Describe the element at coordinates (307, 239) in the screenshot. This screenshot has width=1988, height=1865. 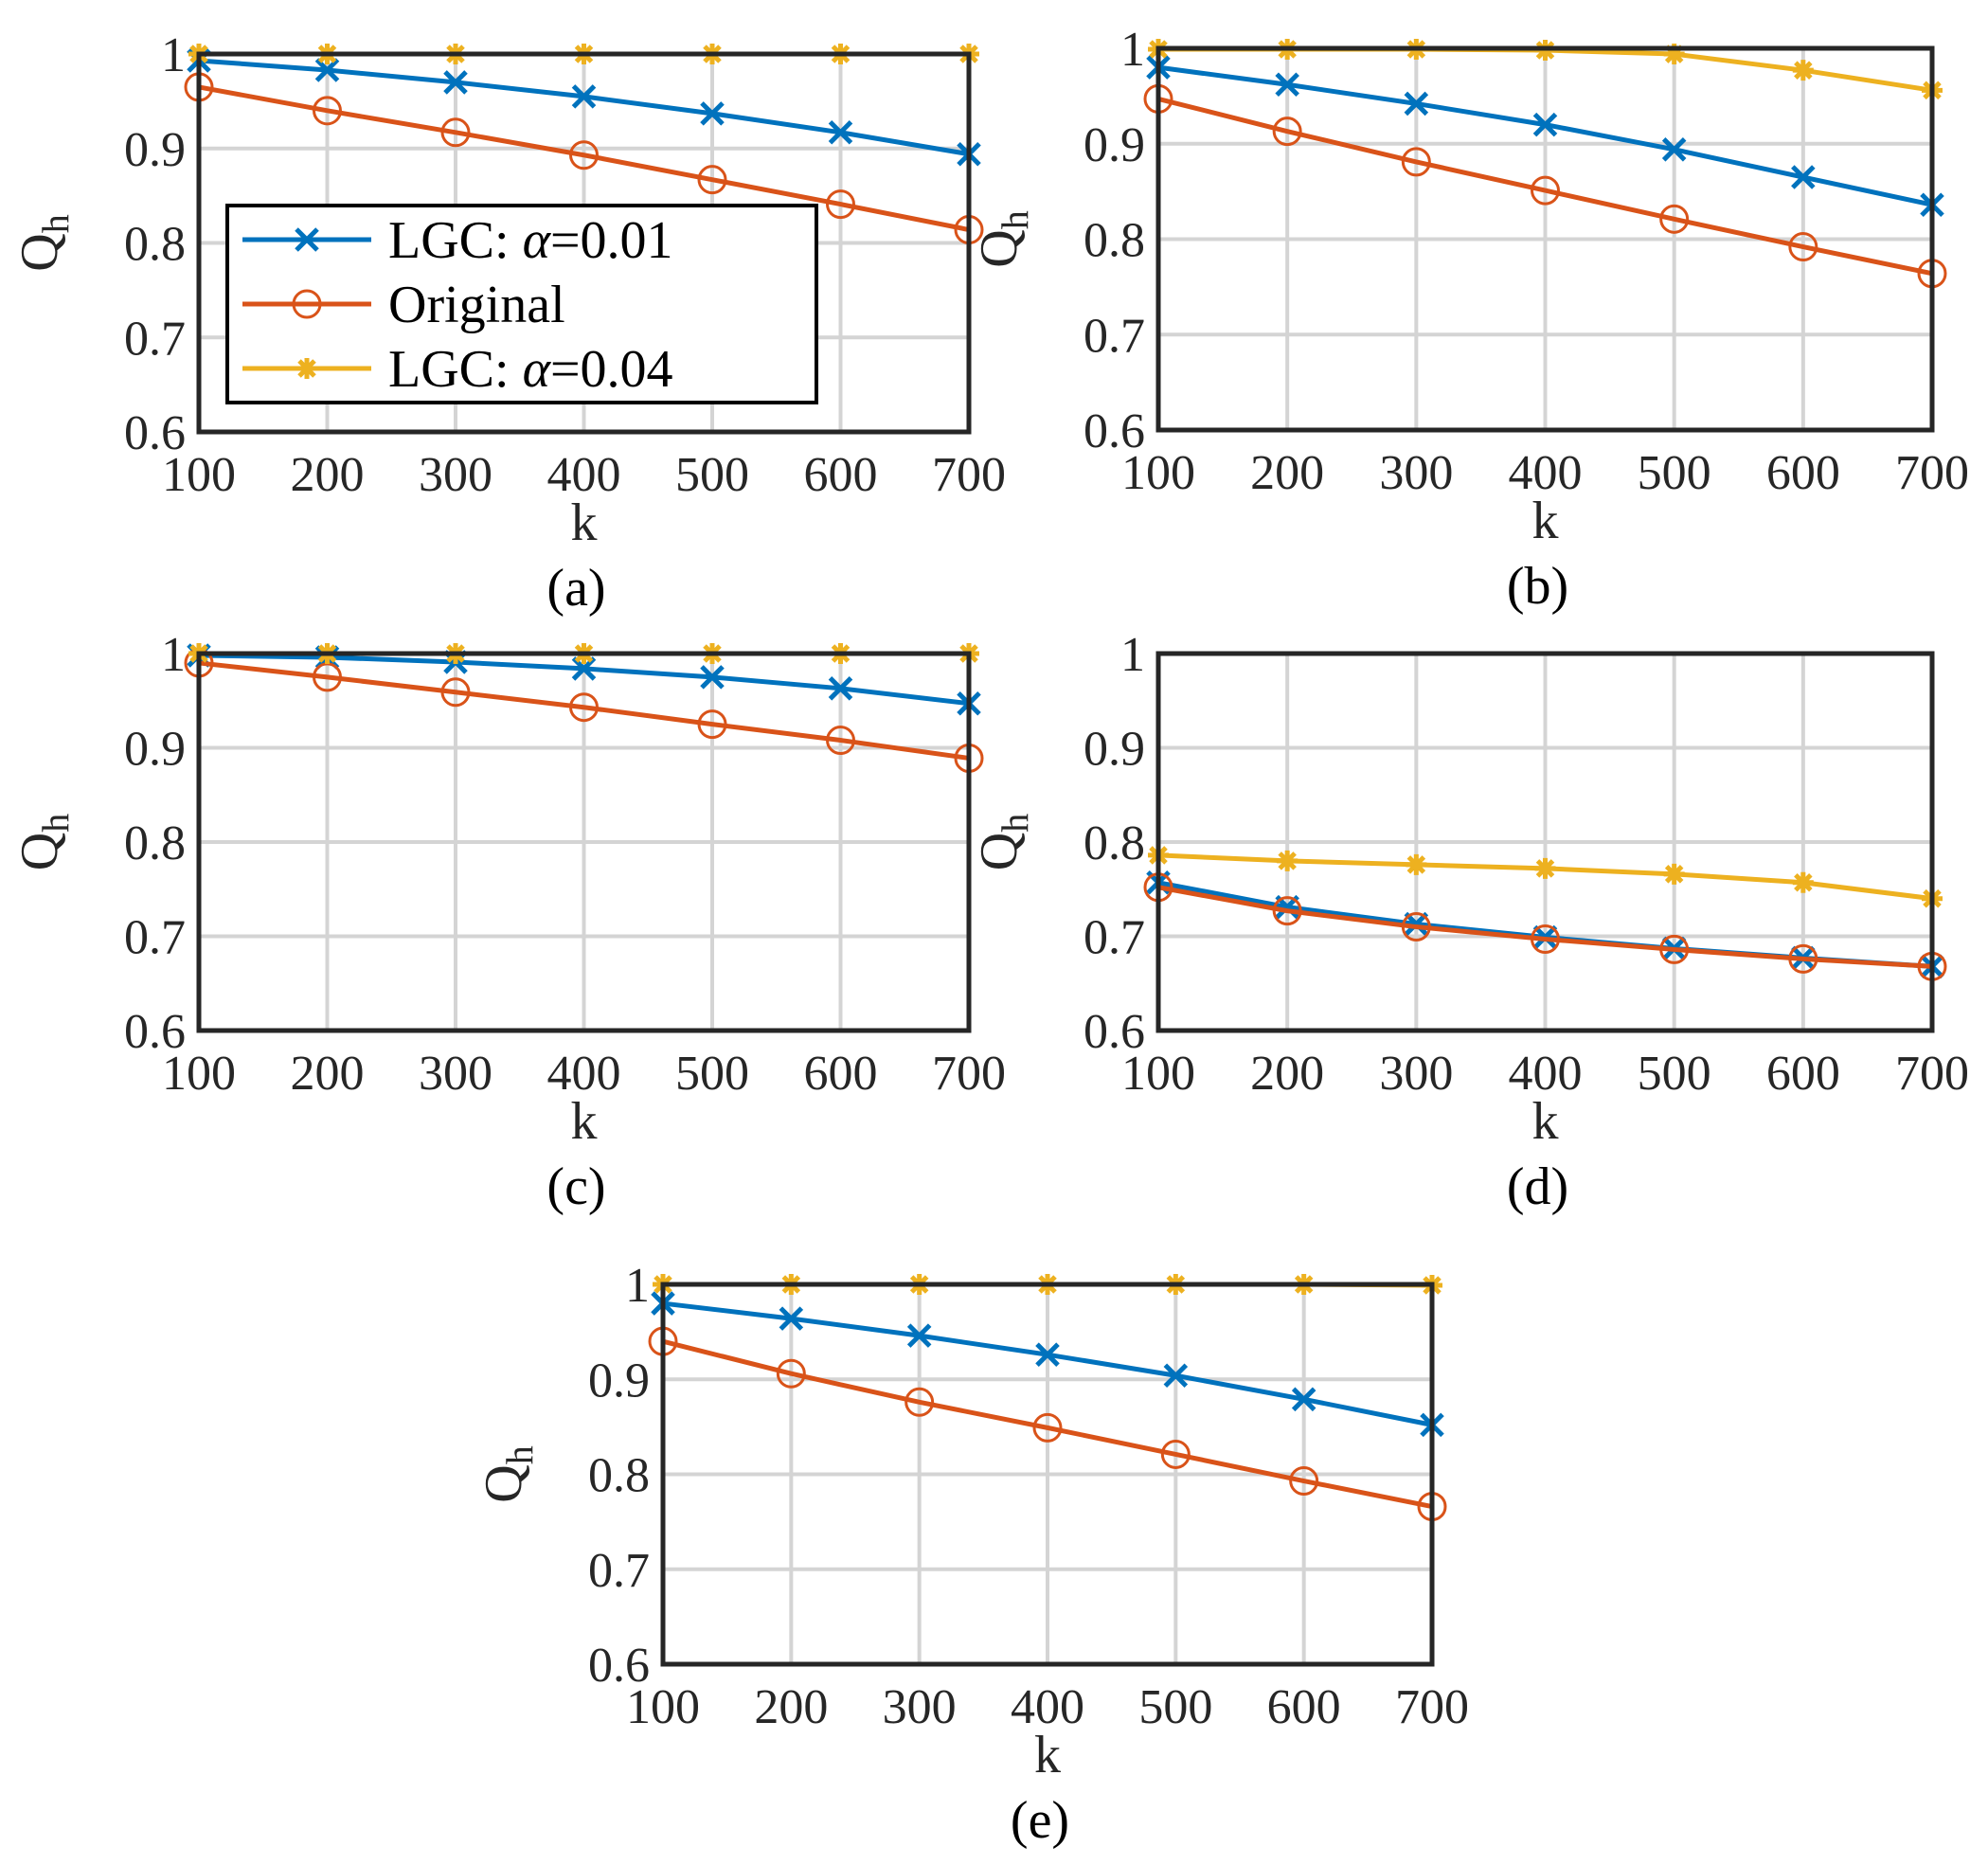
I see `legend-marker-lgc001` at that location.